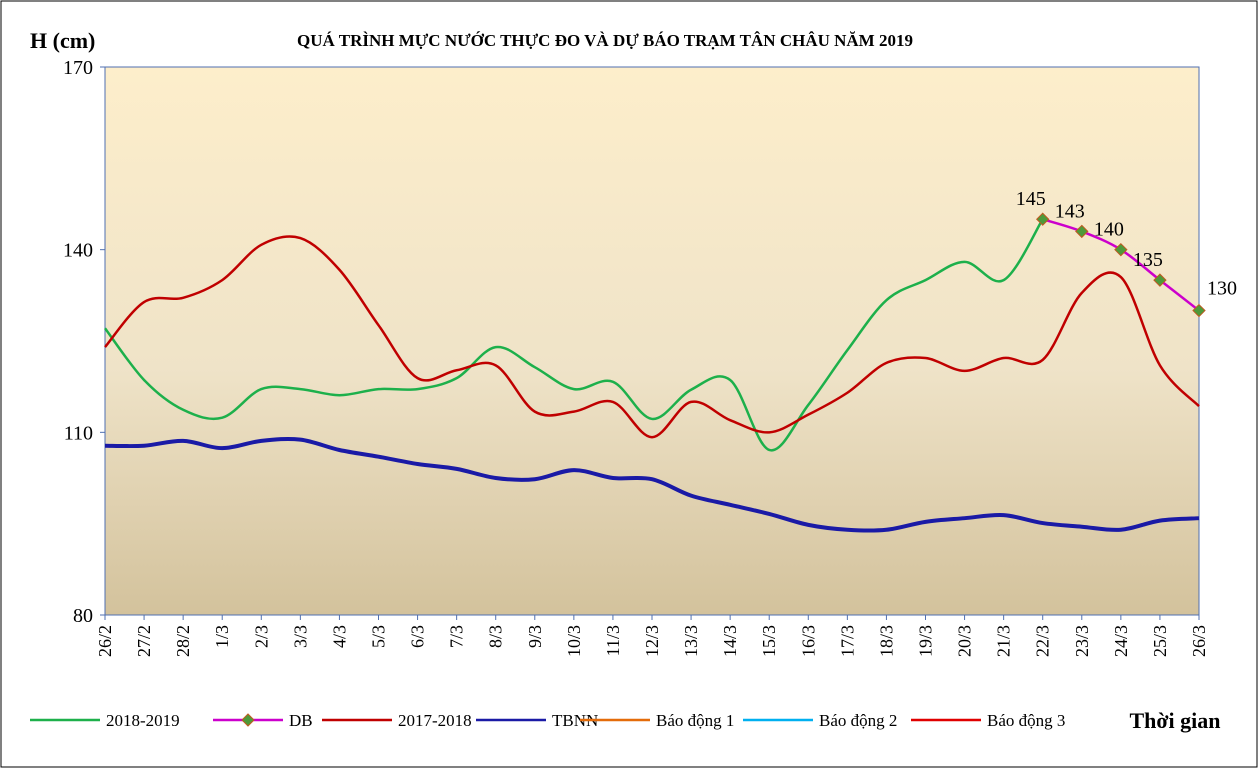 This screenshot has width=1259, height=769. Describe the element at coordinates (1109, 230) in the screenshot. I see `data-label: 140` at that location.